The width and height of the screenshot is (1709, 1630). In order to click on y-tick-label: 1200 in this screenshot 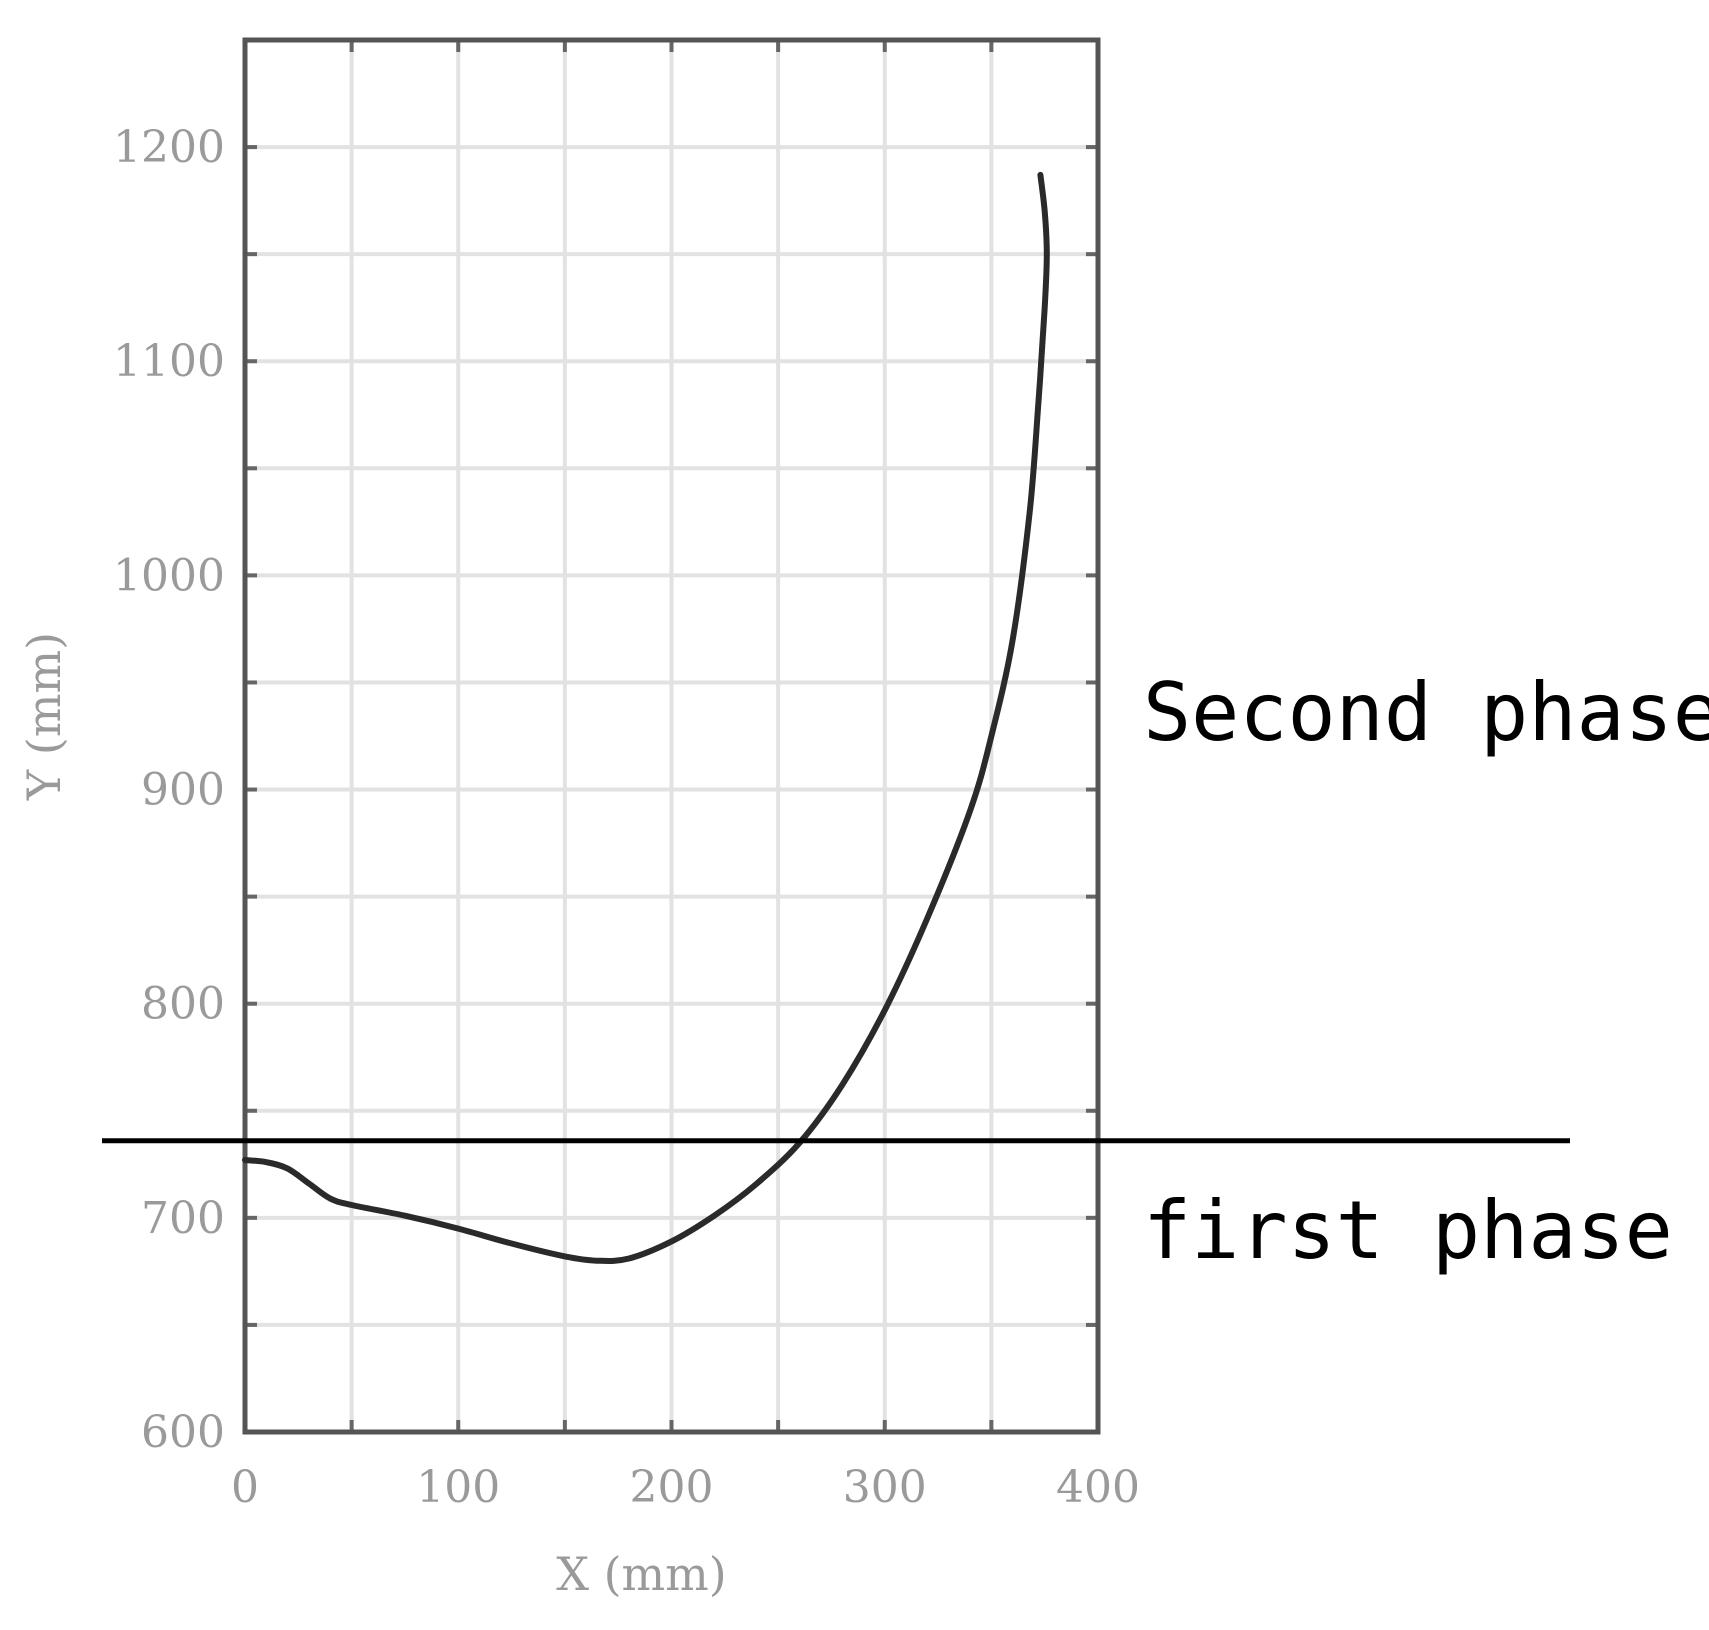, I will do `click(169, 147)`.